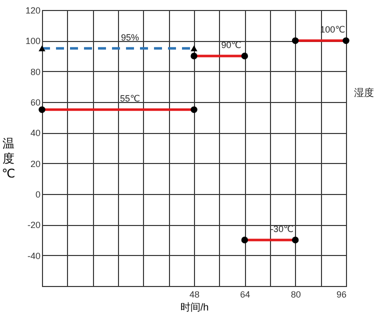 Image resolution: width=383 pixels, height=320 pixels. I want to click on y-tick-label: 60, so click(35, 103).